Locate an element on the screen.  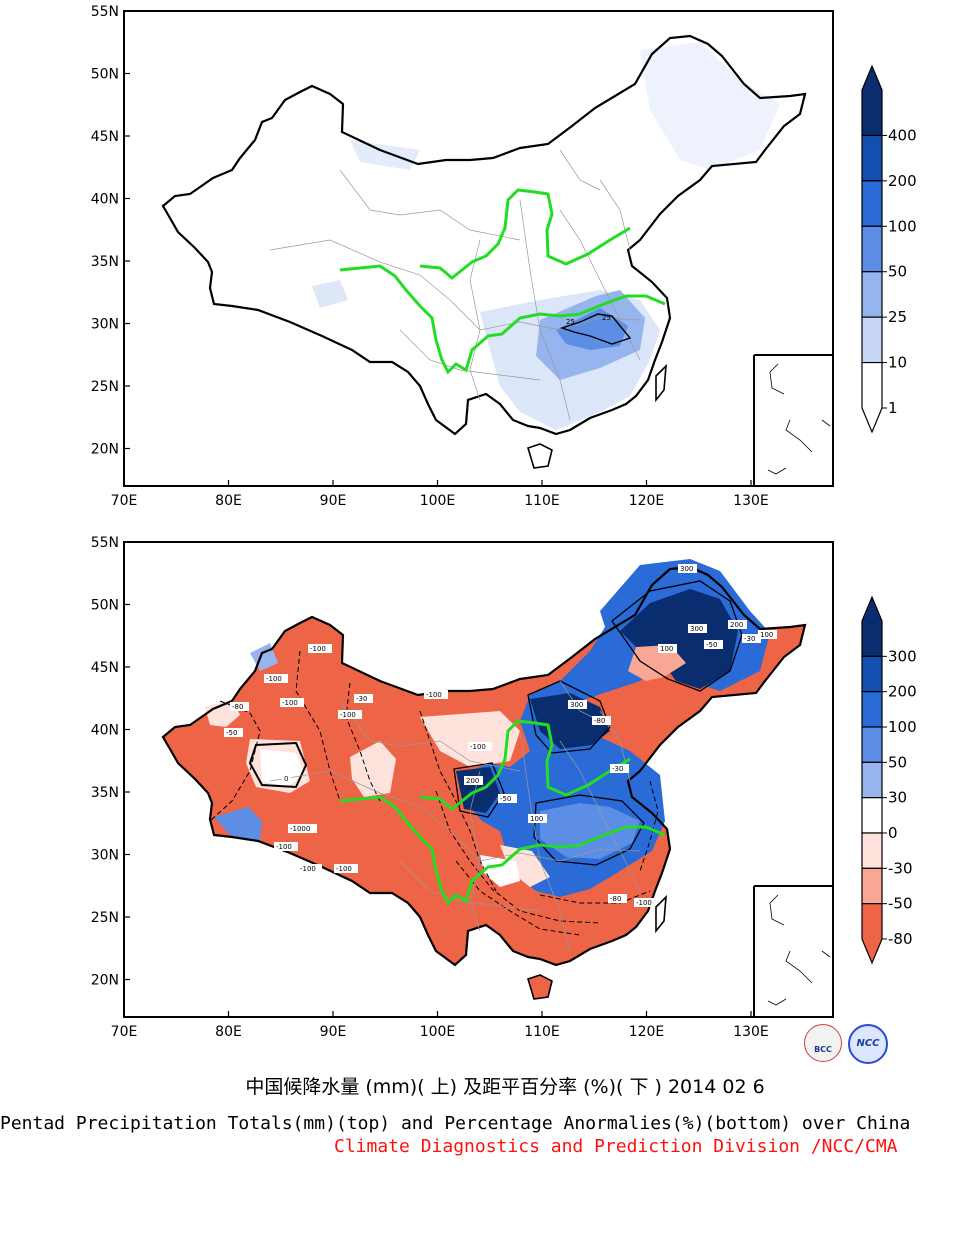
lat-tick-label: 20N is located at coordinates (105, 981).